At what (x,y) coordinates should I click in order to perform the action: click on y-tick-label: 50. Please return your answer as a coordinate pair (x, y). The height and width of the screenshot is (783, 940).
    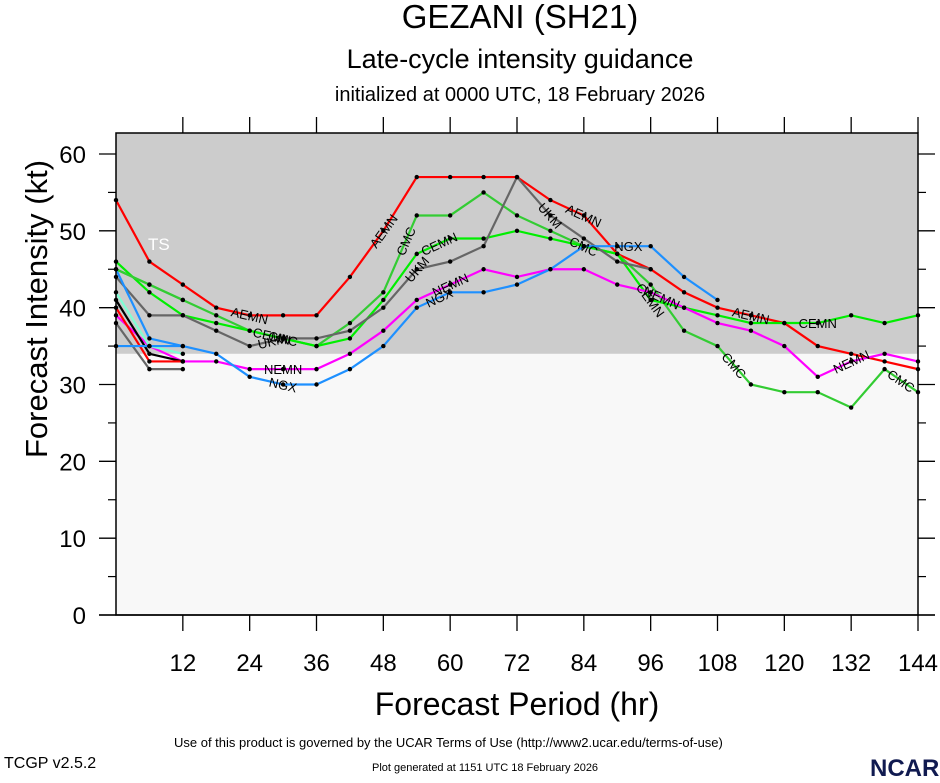
    Looking at the image, I should click on (72, 232).